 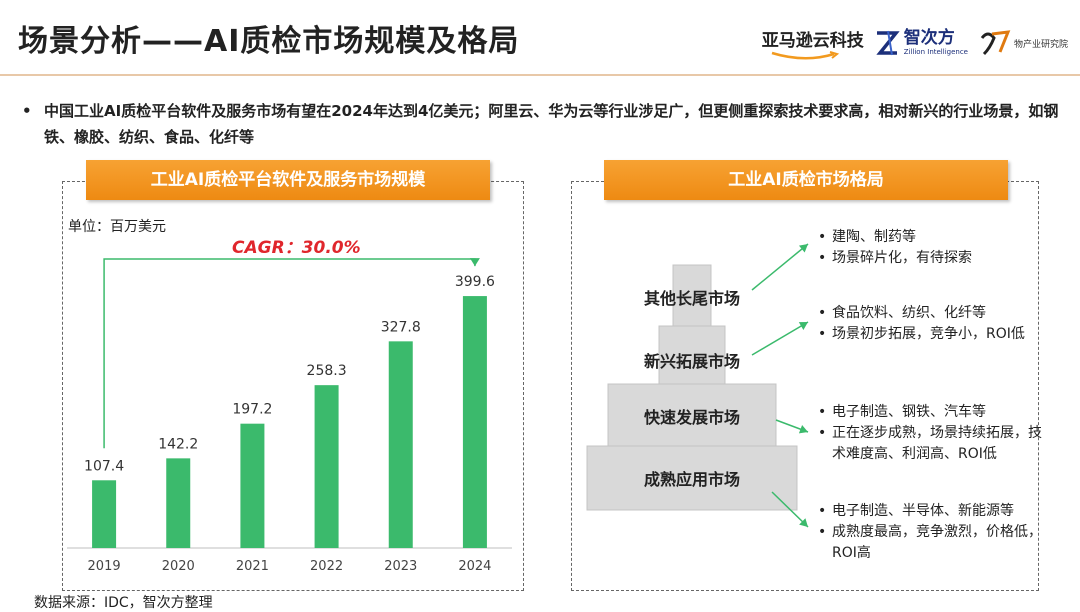 I want to click on tick-label-2024: 2024, so click(x=474, y=566).